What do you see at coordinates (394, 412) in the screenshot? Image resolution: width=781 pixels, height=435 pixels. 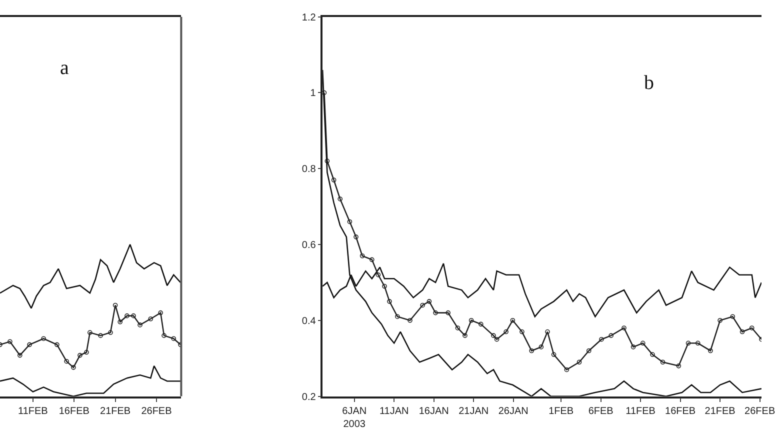 I see `x-tick-label: 11JAN` at bounding box center [394, 412].